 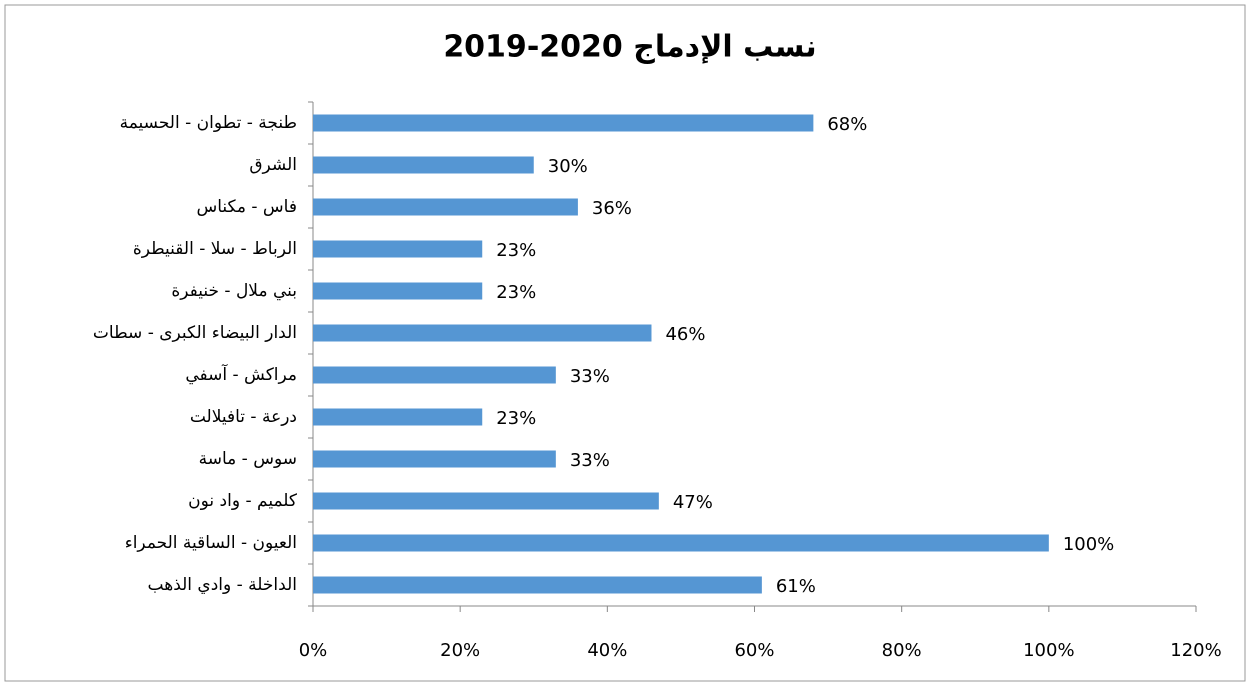 What do you see at coordinates (273, 165) in the screenshot?
I see `y-tick-label: الشرق` at bounding box center [273, 165].